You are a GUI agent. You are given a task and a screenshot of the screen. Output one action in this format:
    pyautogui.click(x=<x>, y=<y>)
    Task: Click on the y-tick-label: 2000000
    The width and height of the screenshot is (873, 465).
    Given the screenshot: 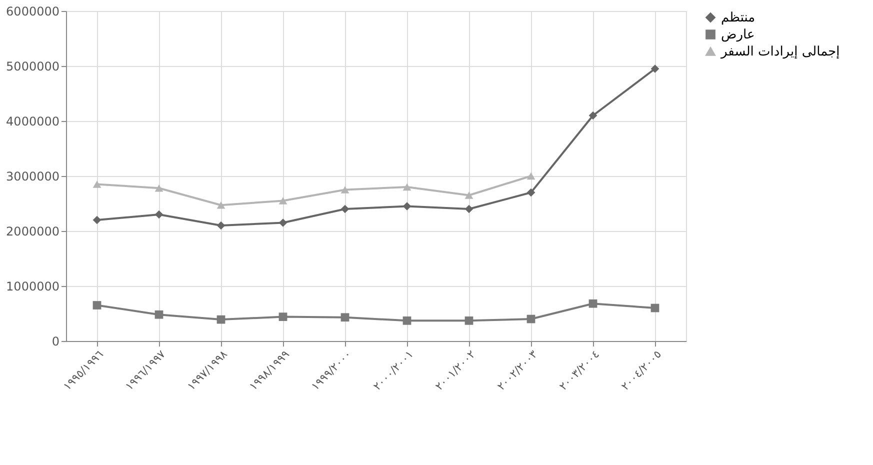 What is the action you would take?
    pyautogui.click(x=33, y=231)
    